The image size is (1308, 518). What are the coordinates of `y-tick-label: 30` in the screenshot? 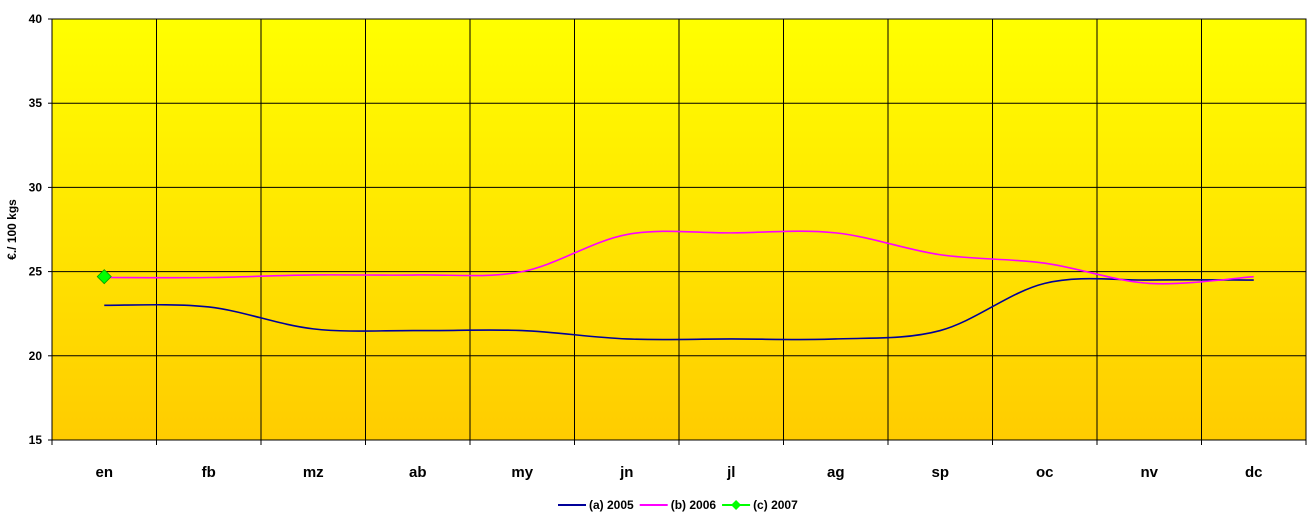 It's located at (36, 187).